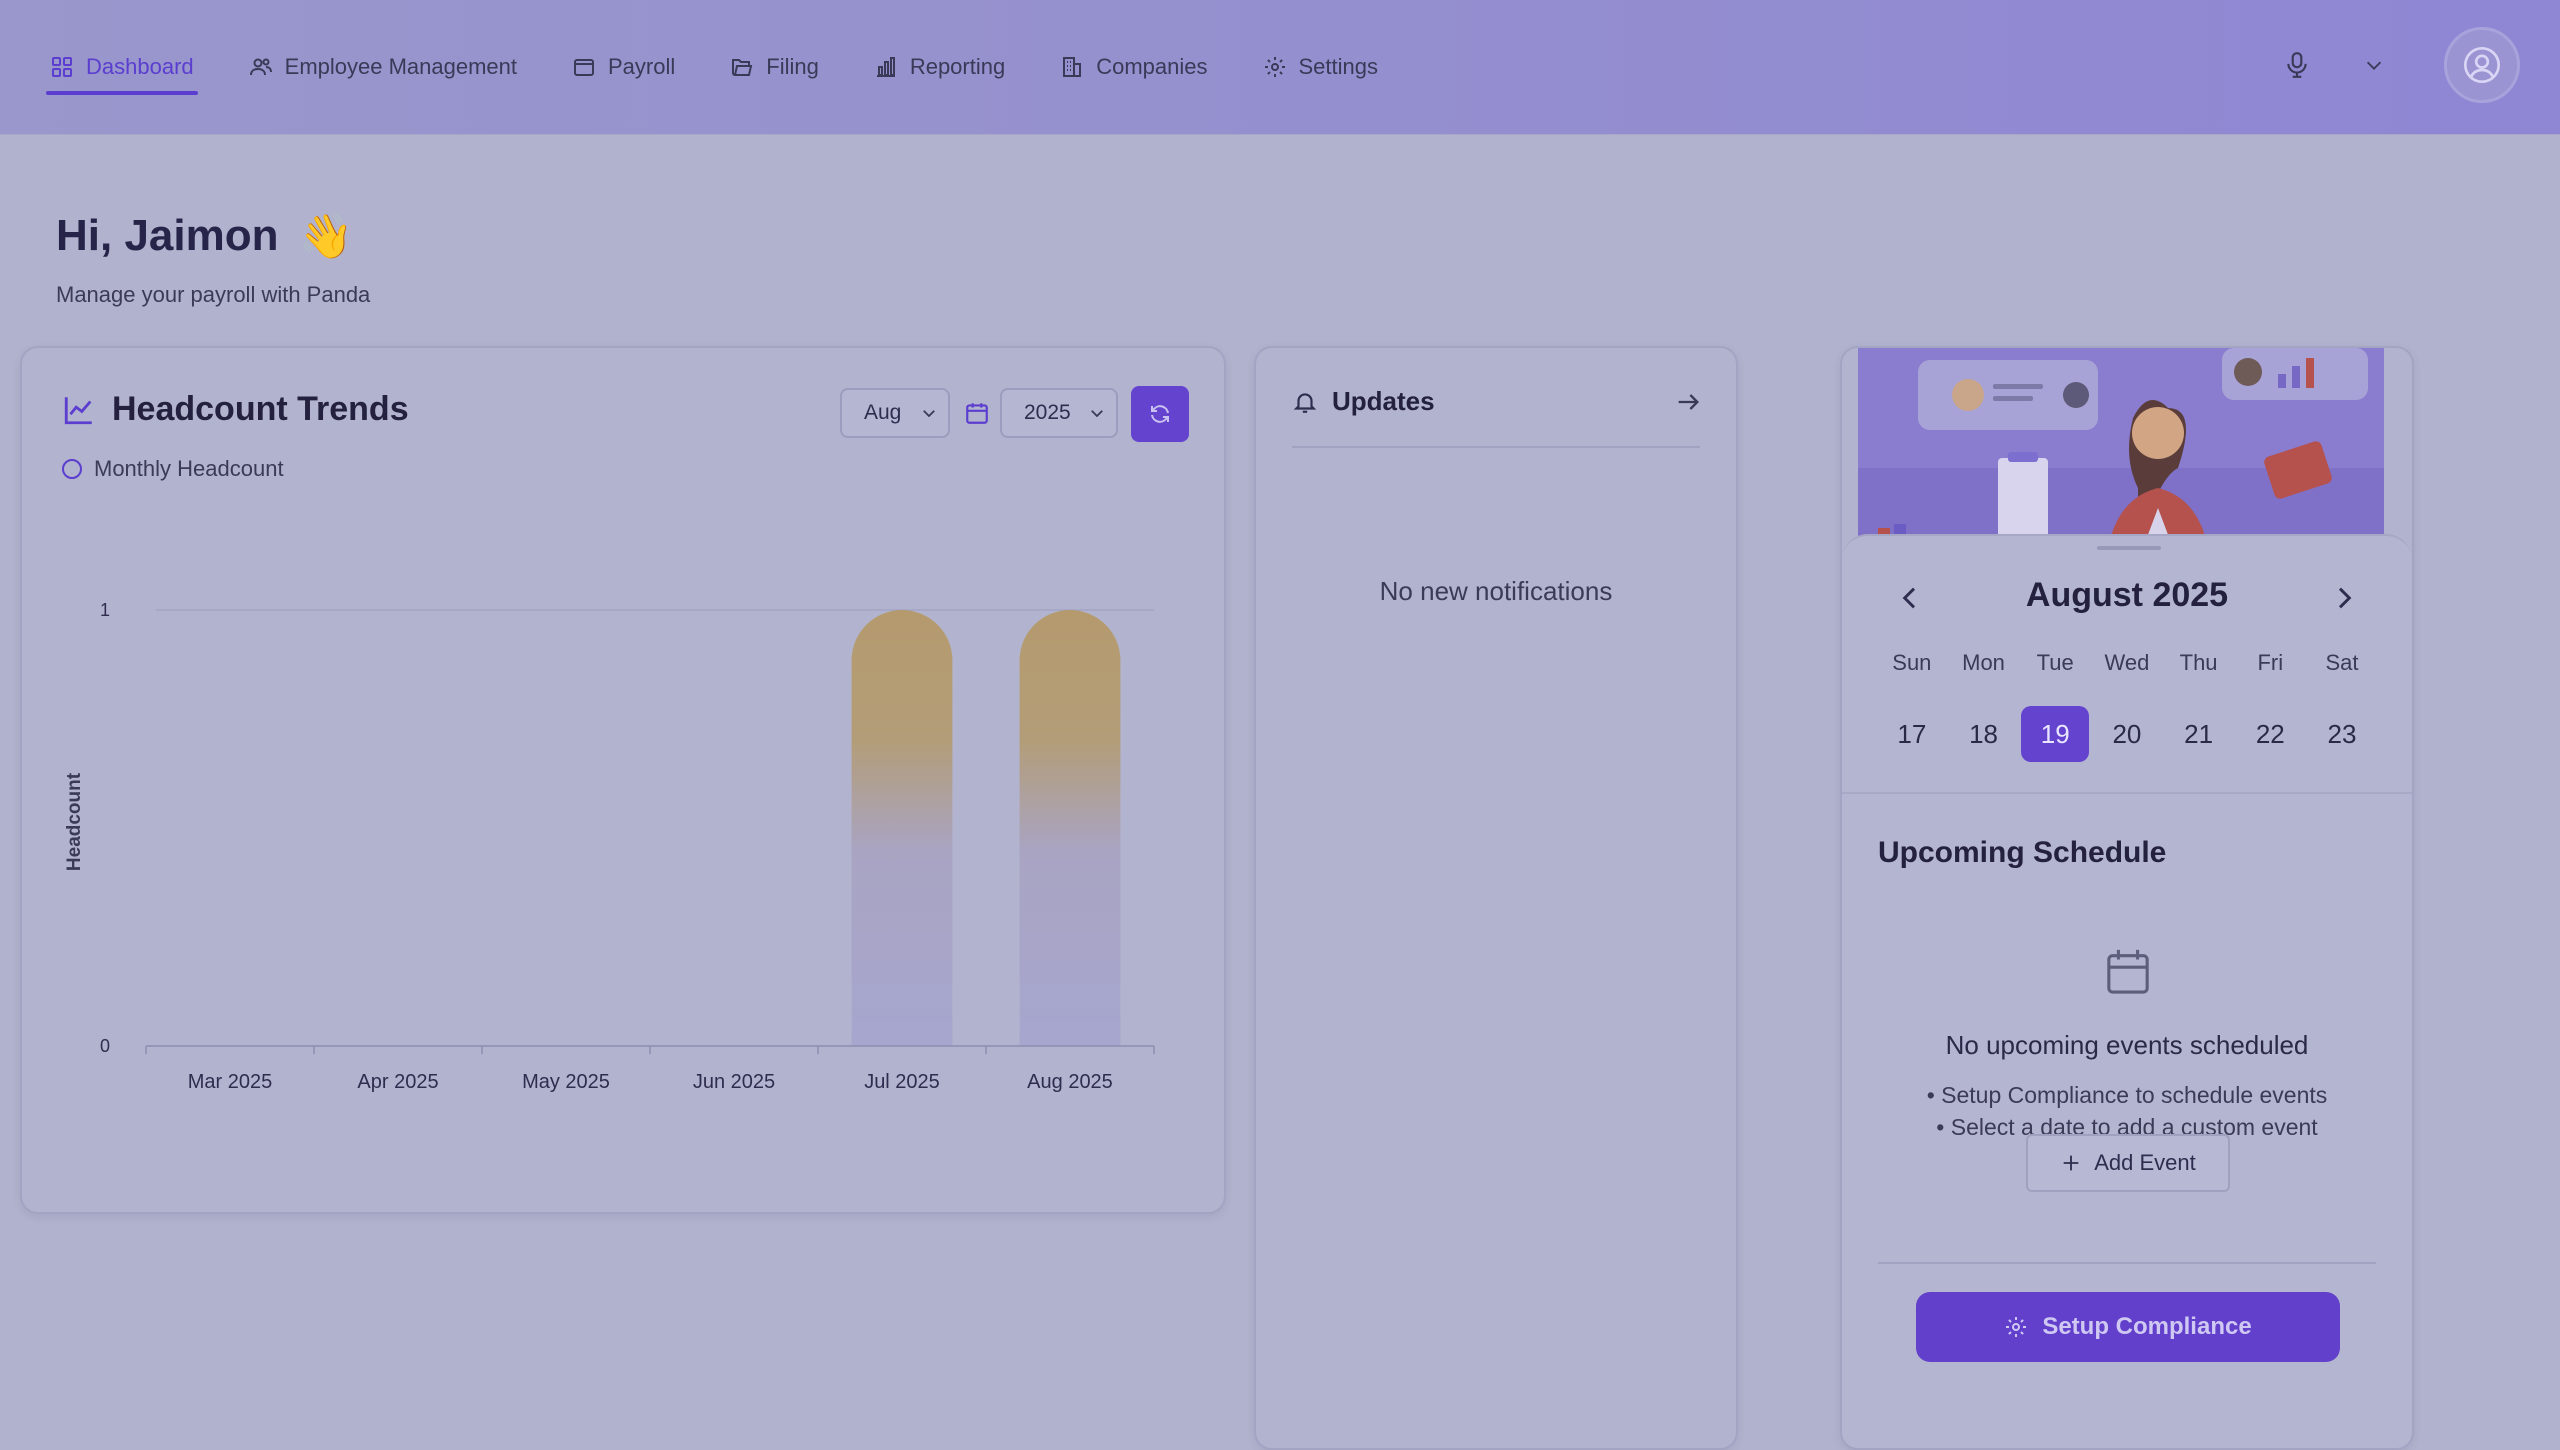  I want to click on updates-header: Updates, so click(1363, 401).